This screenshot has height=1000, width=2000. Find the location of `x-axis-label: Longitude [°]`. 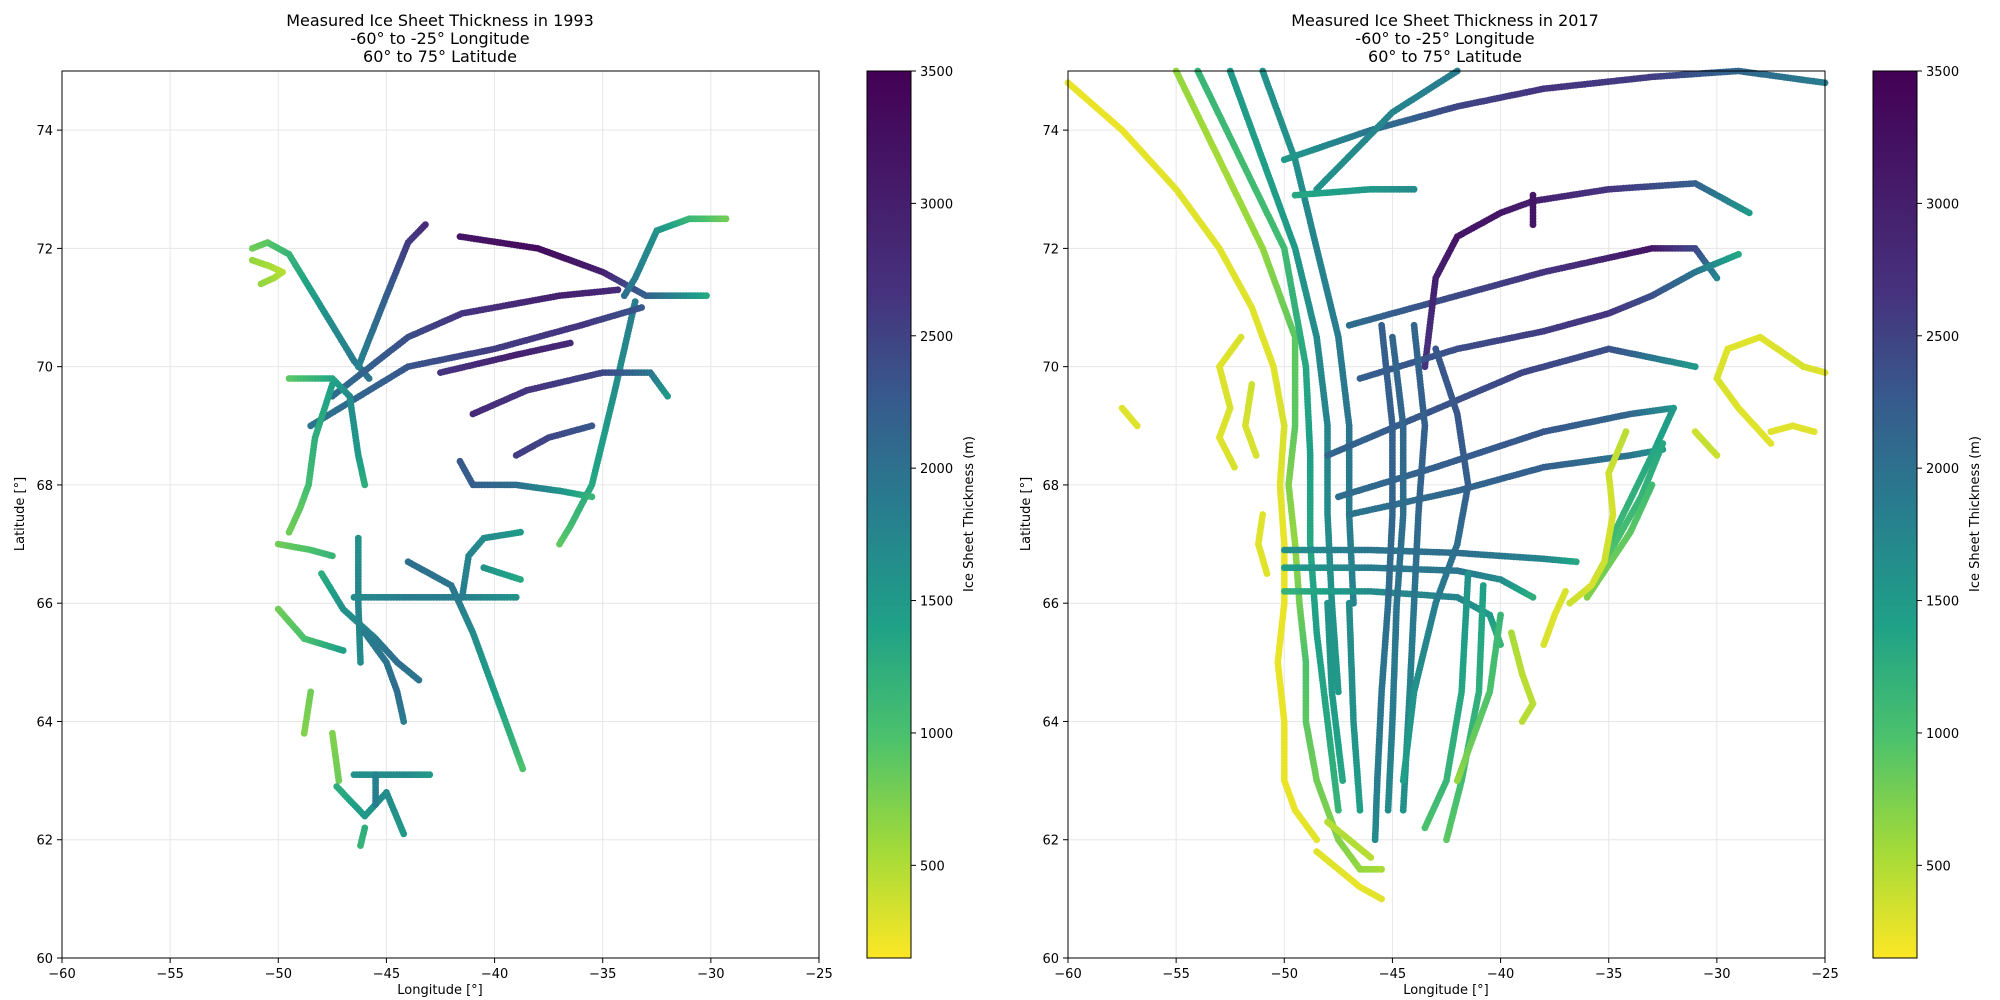

x-axis-label: Longitude [°] is located at coordinates (439, 990).